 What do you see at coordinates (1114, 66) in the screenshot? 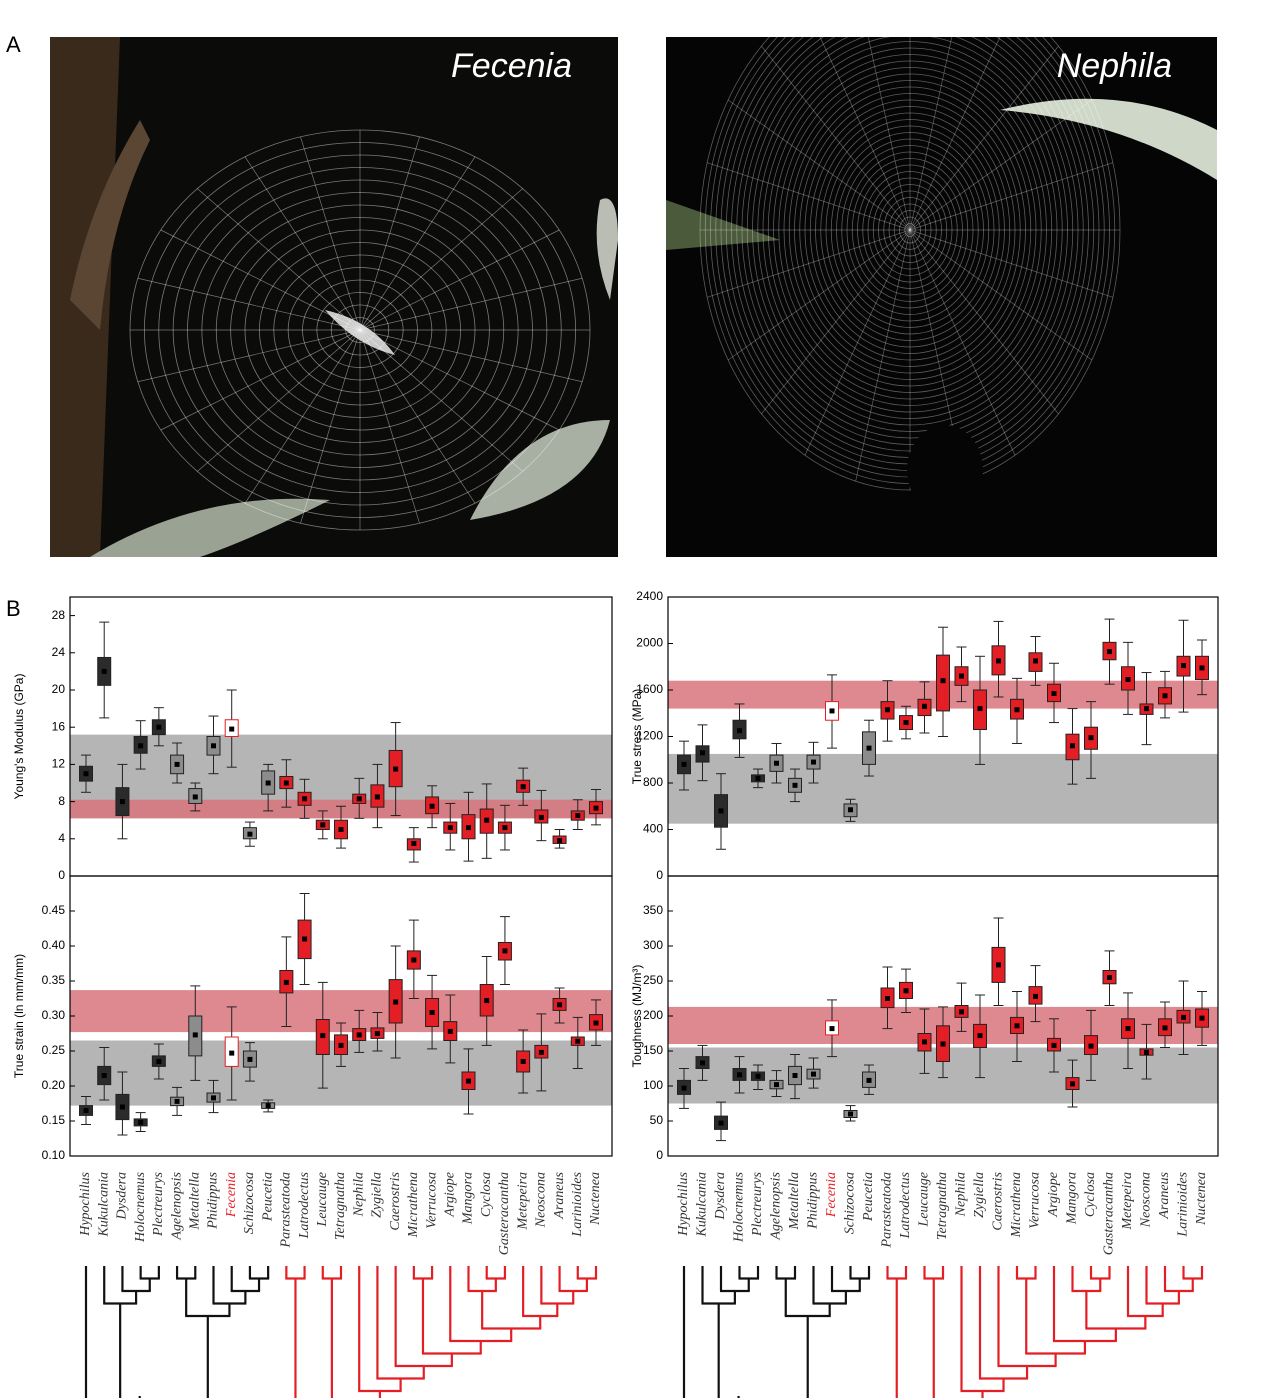
I see `photo-title: Nephila` at bounding box center [1114, 66].